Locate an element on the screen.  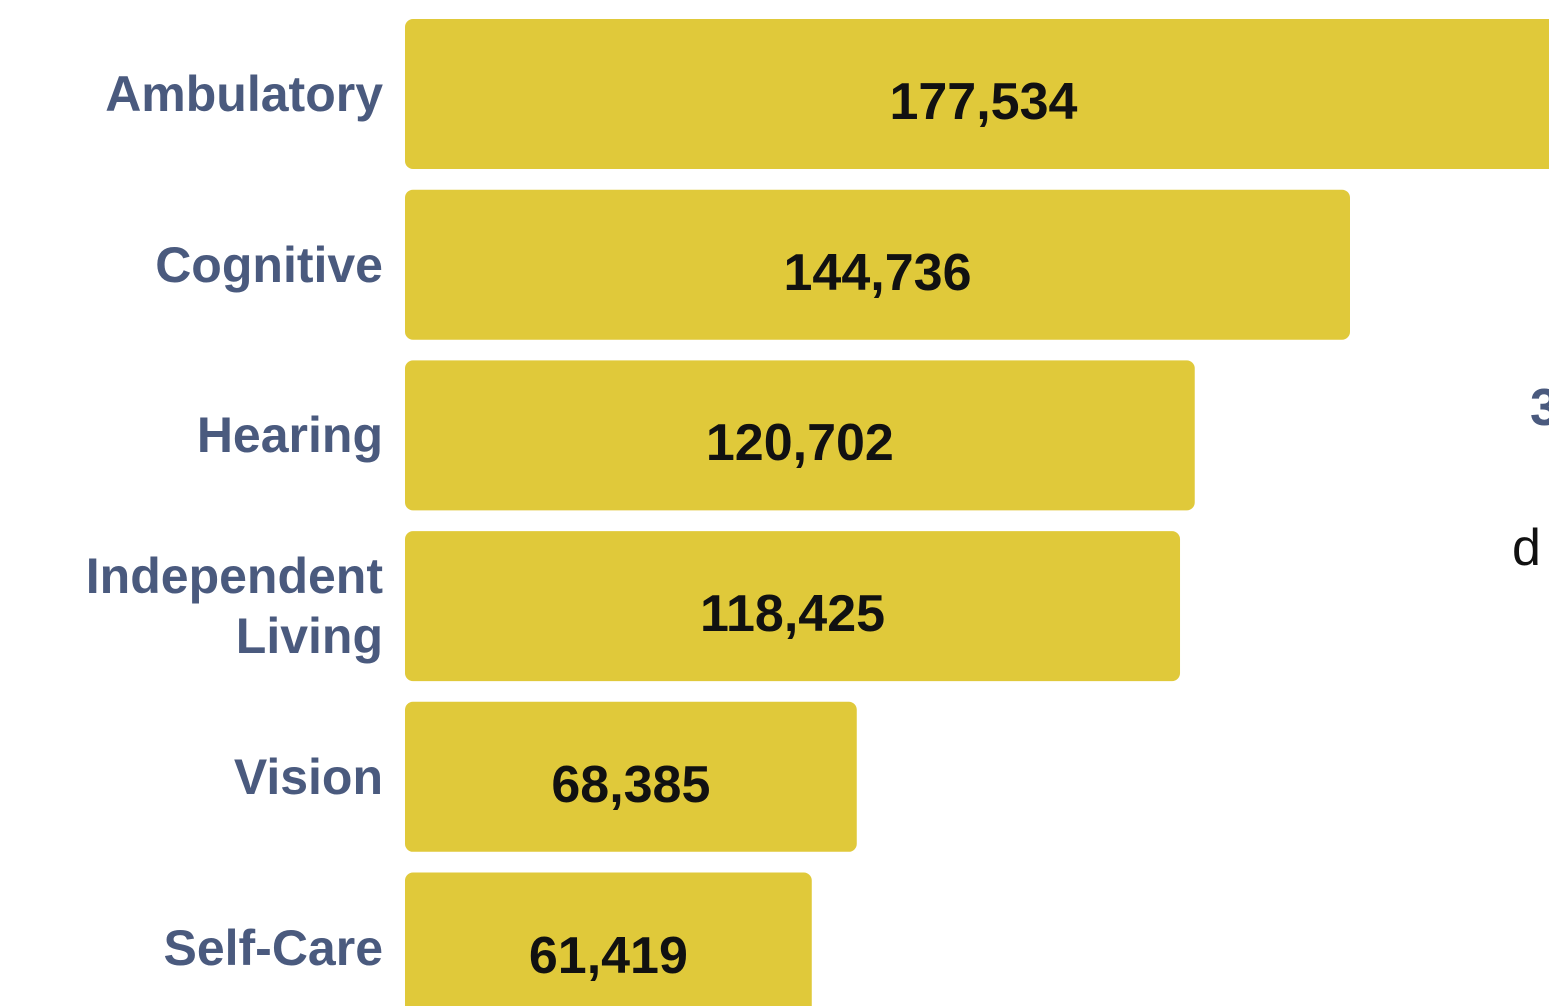
category-text: Independent Living is located at coordinates (234, 606).